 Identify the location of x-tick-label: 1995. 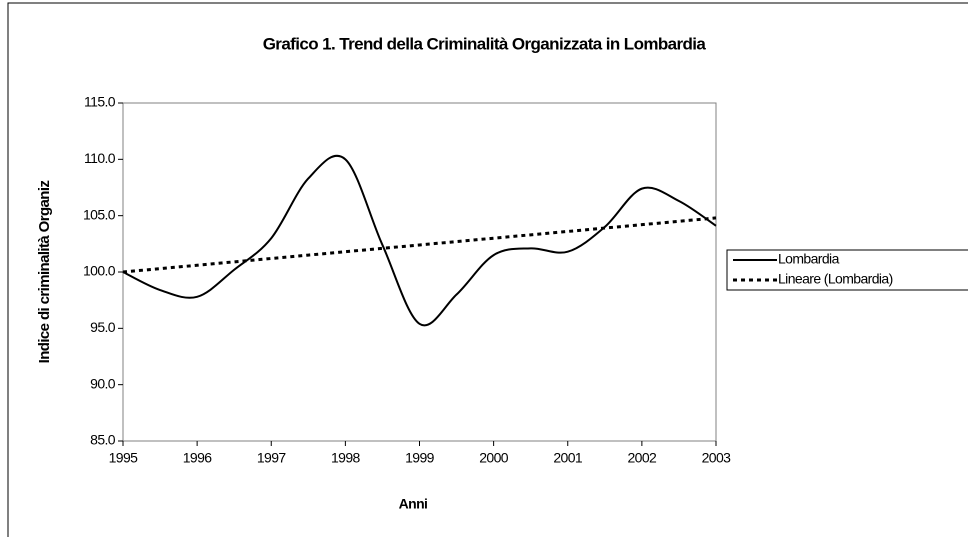
(124, 458).